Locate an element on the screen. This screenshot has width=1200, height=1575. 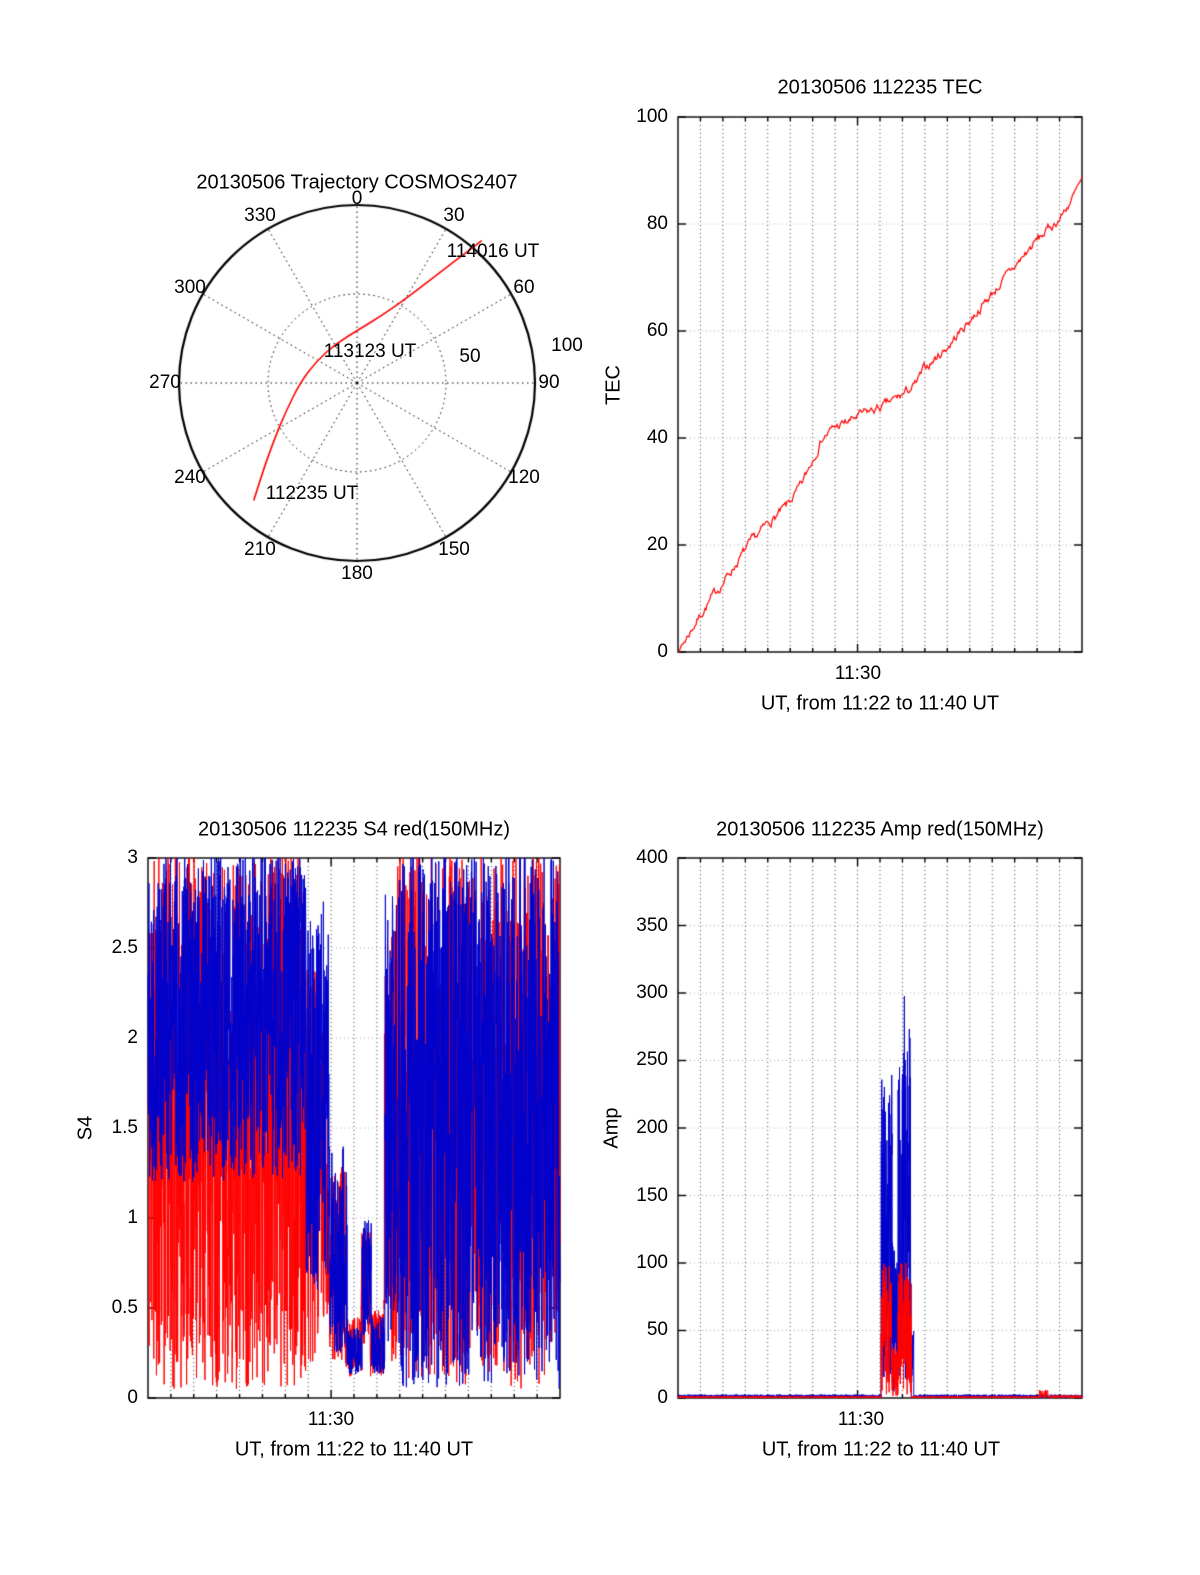
s4-ytick-0p5: 0.5 is located at coordinates (124, 1307).